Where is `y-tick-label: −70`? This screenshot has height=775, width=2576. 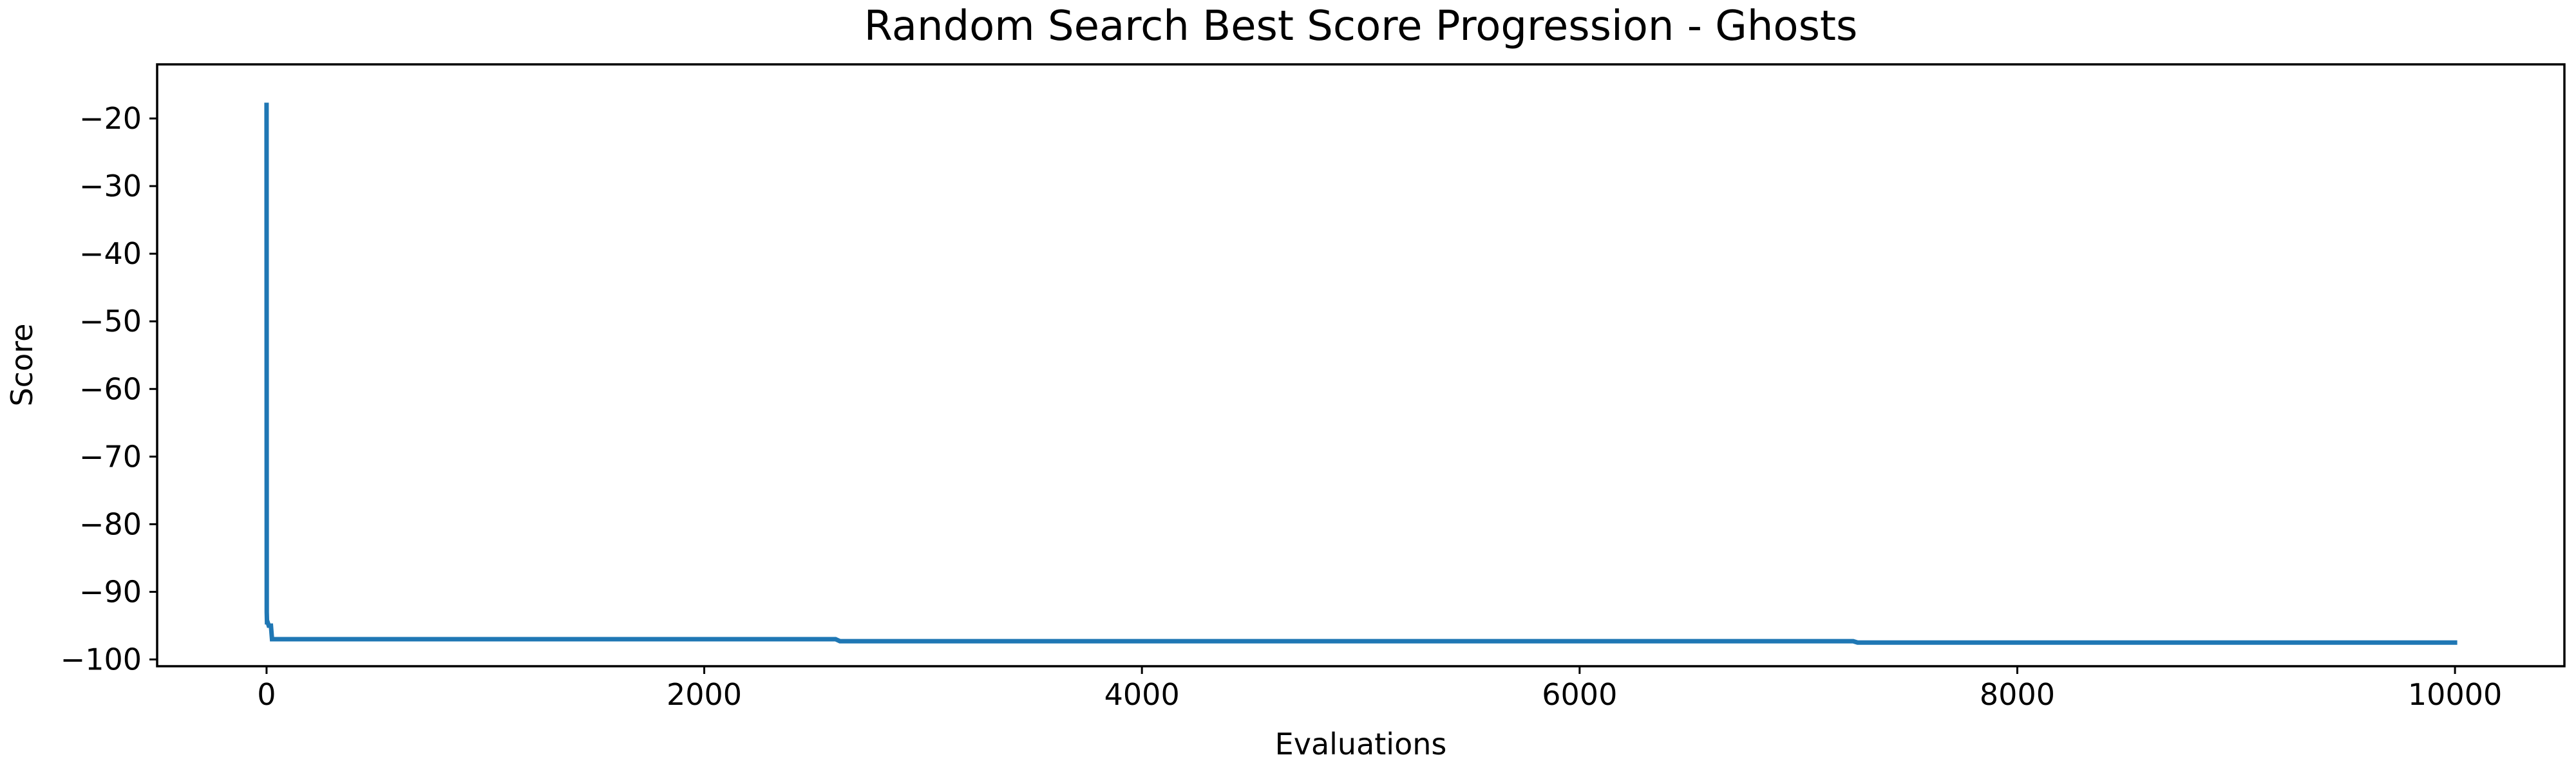 y-tick-label: −70 is located at coordinates (111, 456).